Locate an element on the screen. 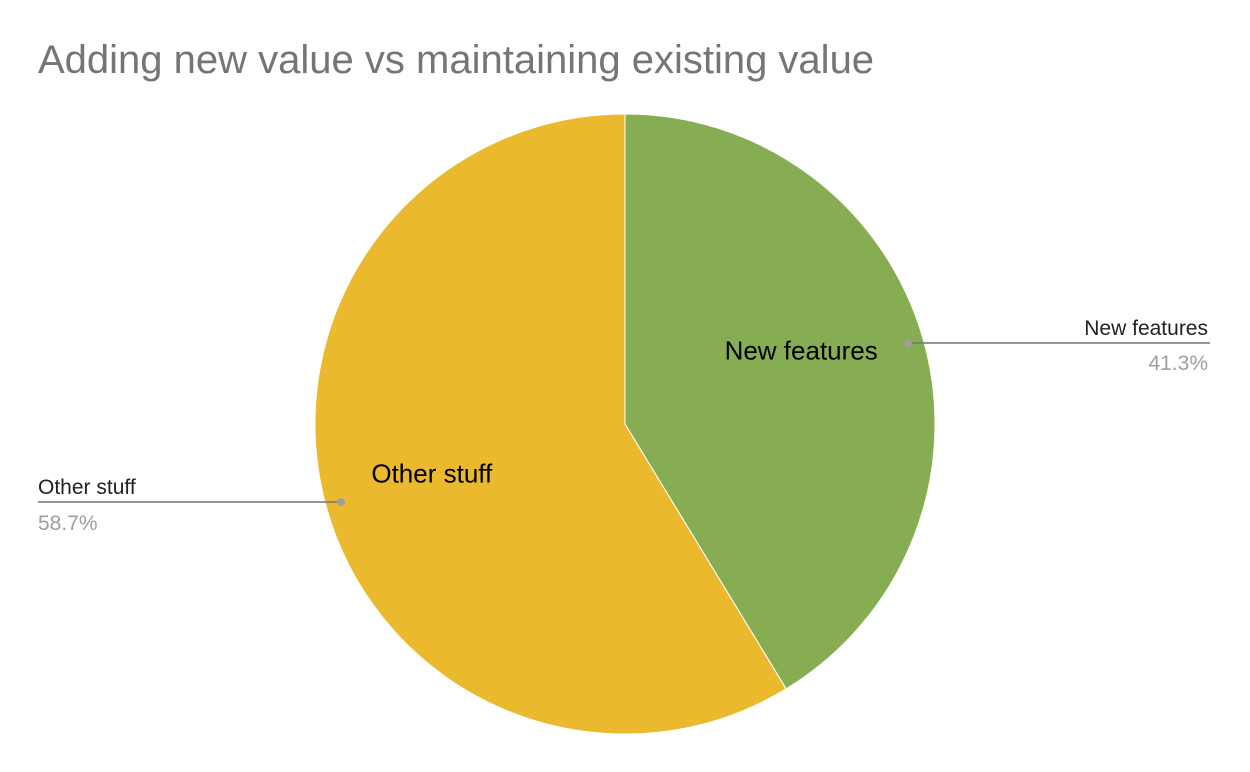 This screenshot has height=772, width=1250. callout-label-other-stuff: Other stuff is located at coordinates (87, 487).